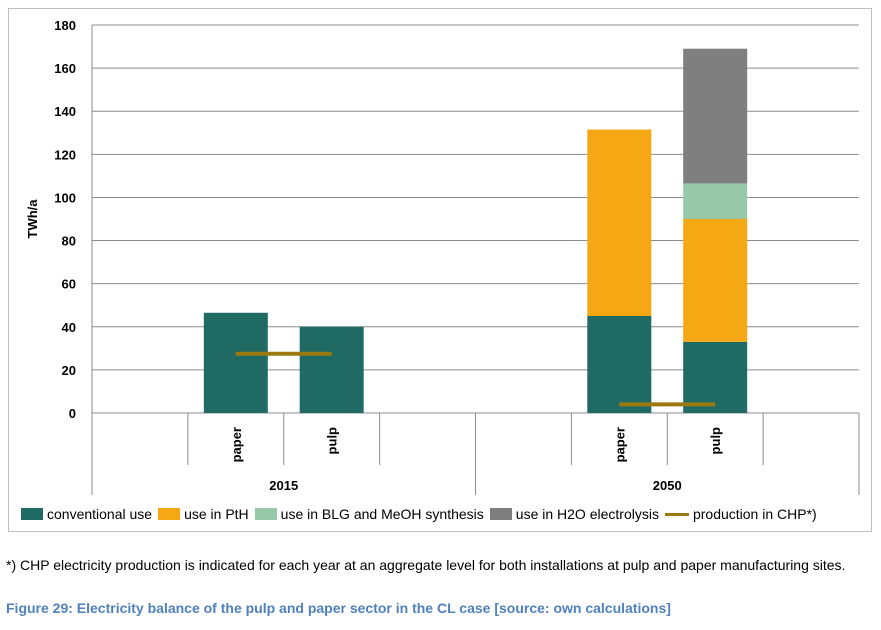  What do you see at coordinates (715, 201) in the screenshot?
I see `bar-use-in-blg-and-meoh-synthesis` at bounding box center [715, 201].